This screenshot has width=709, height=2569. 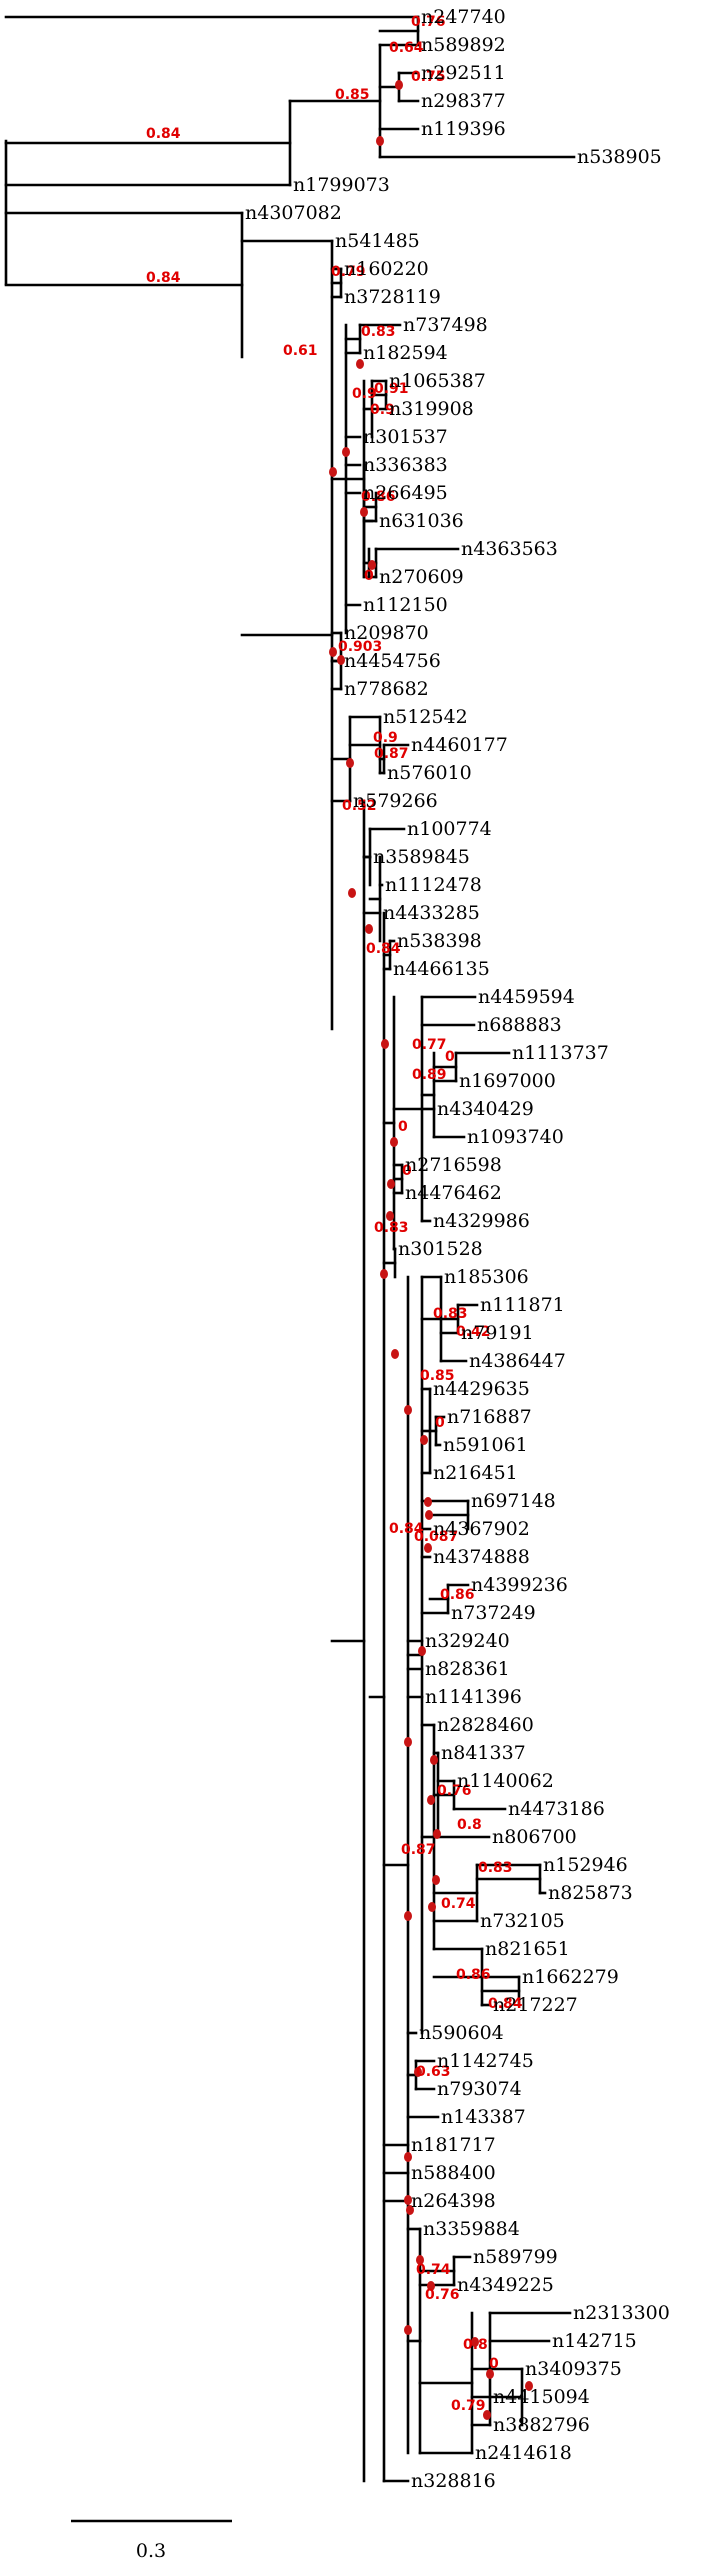 I want to click on leaf-label: n4459594, so click(x=526, y=997).